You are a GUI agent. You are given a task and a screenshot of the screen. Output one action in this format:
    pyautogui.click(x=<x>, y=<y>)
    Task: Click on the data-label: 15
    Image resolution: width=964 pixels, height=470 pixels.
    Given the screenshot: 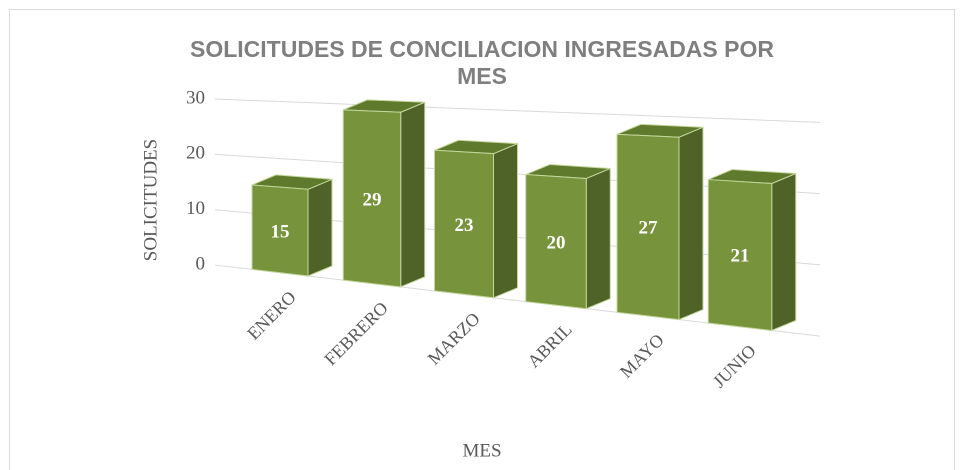 What is the action you would take?
    pyautogui.click(x=280, y=232)
    